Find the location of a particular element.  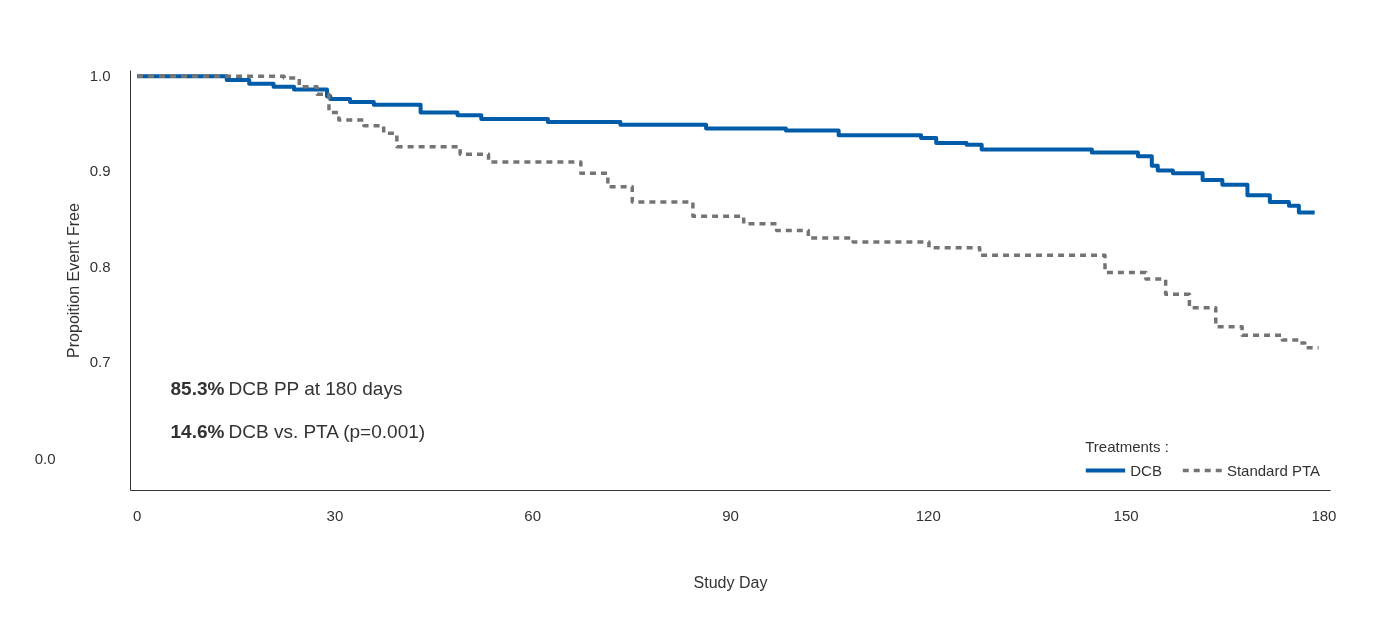

legend-label: Standard PTA is located at coordinates (1273, 470).